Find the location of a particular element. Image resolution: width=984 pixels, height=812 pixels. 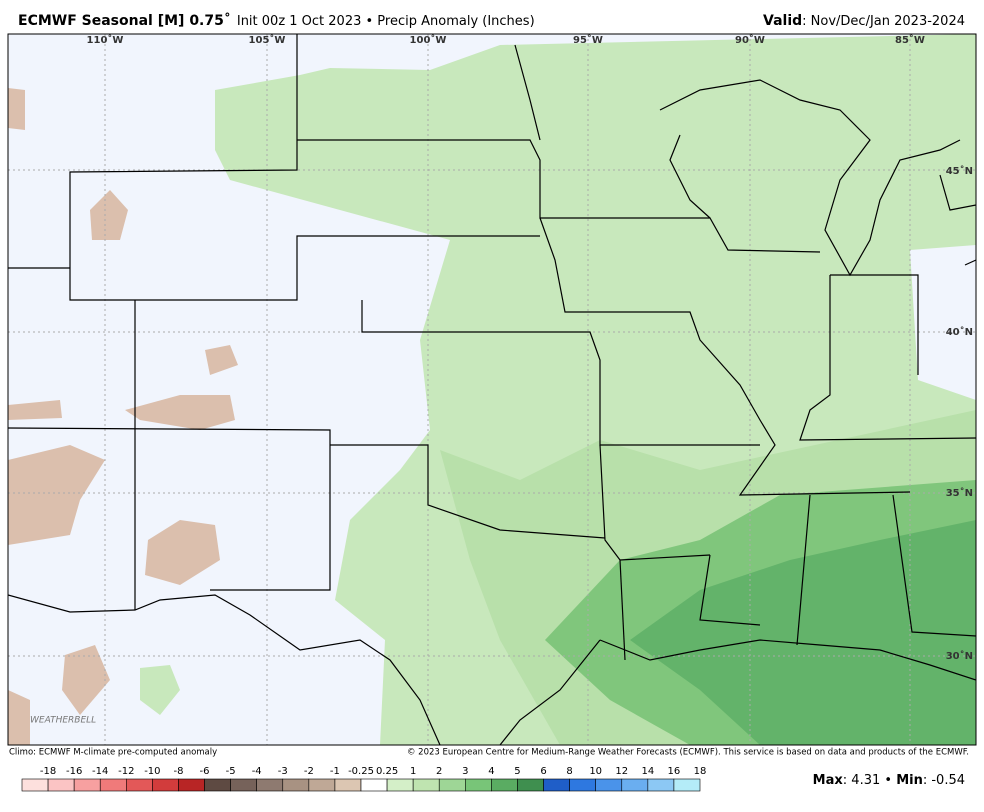

colorbar-label: -14 is located at coordinates (100, 771).